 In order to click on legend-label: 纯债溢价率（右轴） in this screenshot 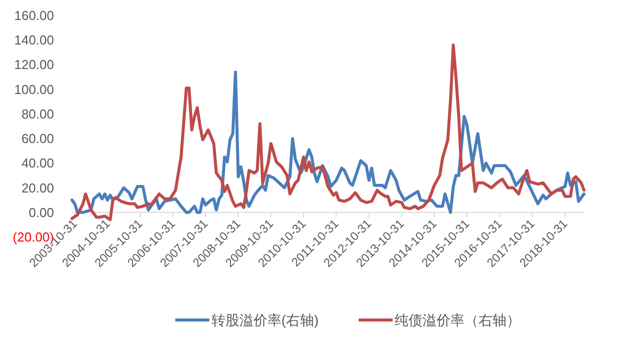, I will do `click(457, 320)`.